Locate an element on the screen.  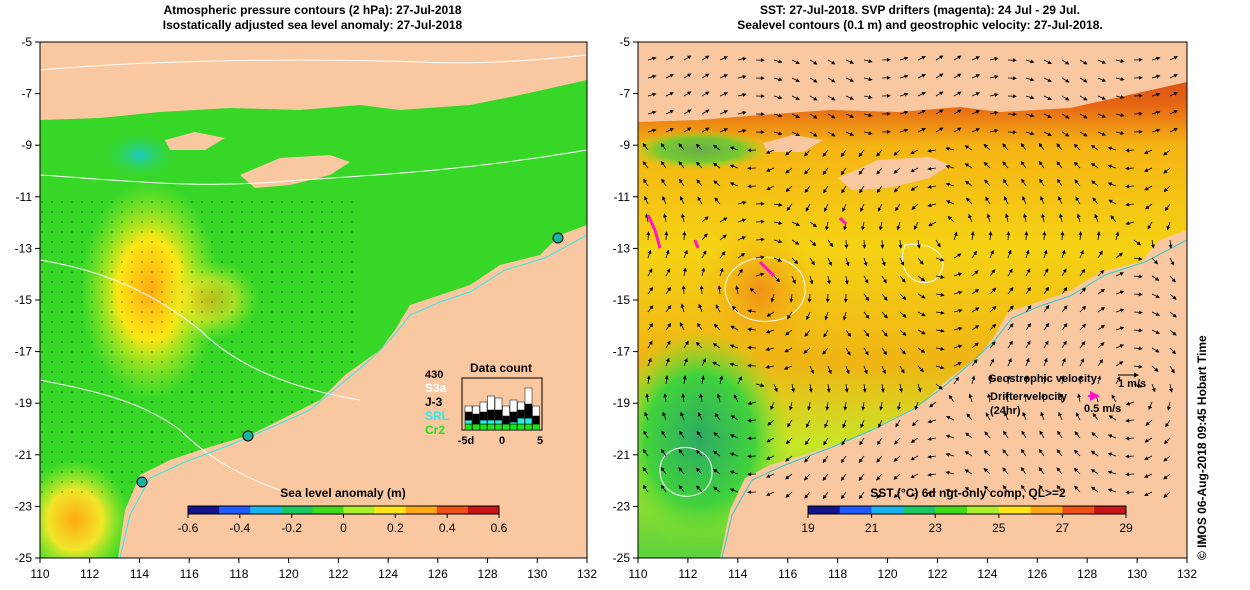
left-sumba-land is located at coordinates (195, 141).